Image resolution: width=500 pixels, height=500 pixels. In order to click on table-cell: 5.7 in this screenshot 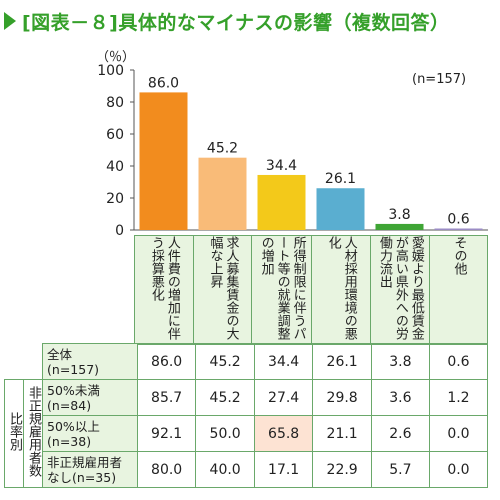, I will do `click(400, 469)`.